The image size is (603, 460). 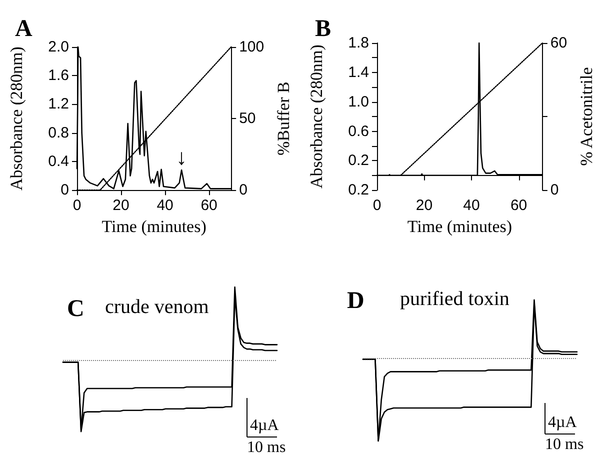 I want to click on chart-title: D, so click(x=355, y=301).